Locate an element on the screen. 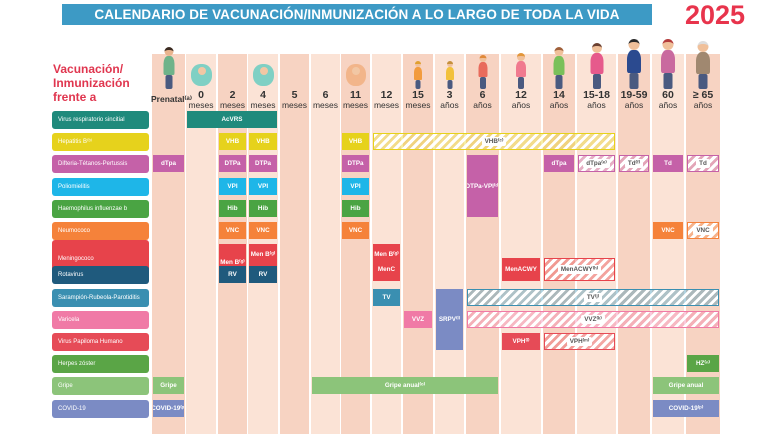 Image resolution: width=776 pixels, height=437 pixels. age-number: 2 is located at coordinates (232, 95).